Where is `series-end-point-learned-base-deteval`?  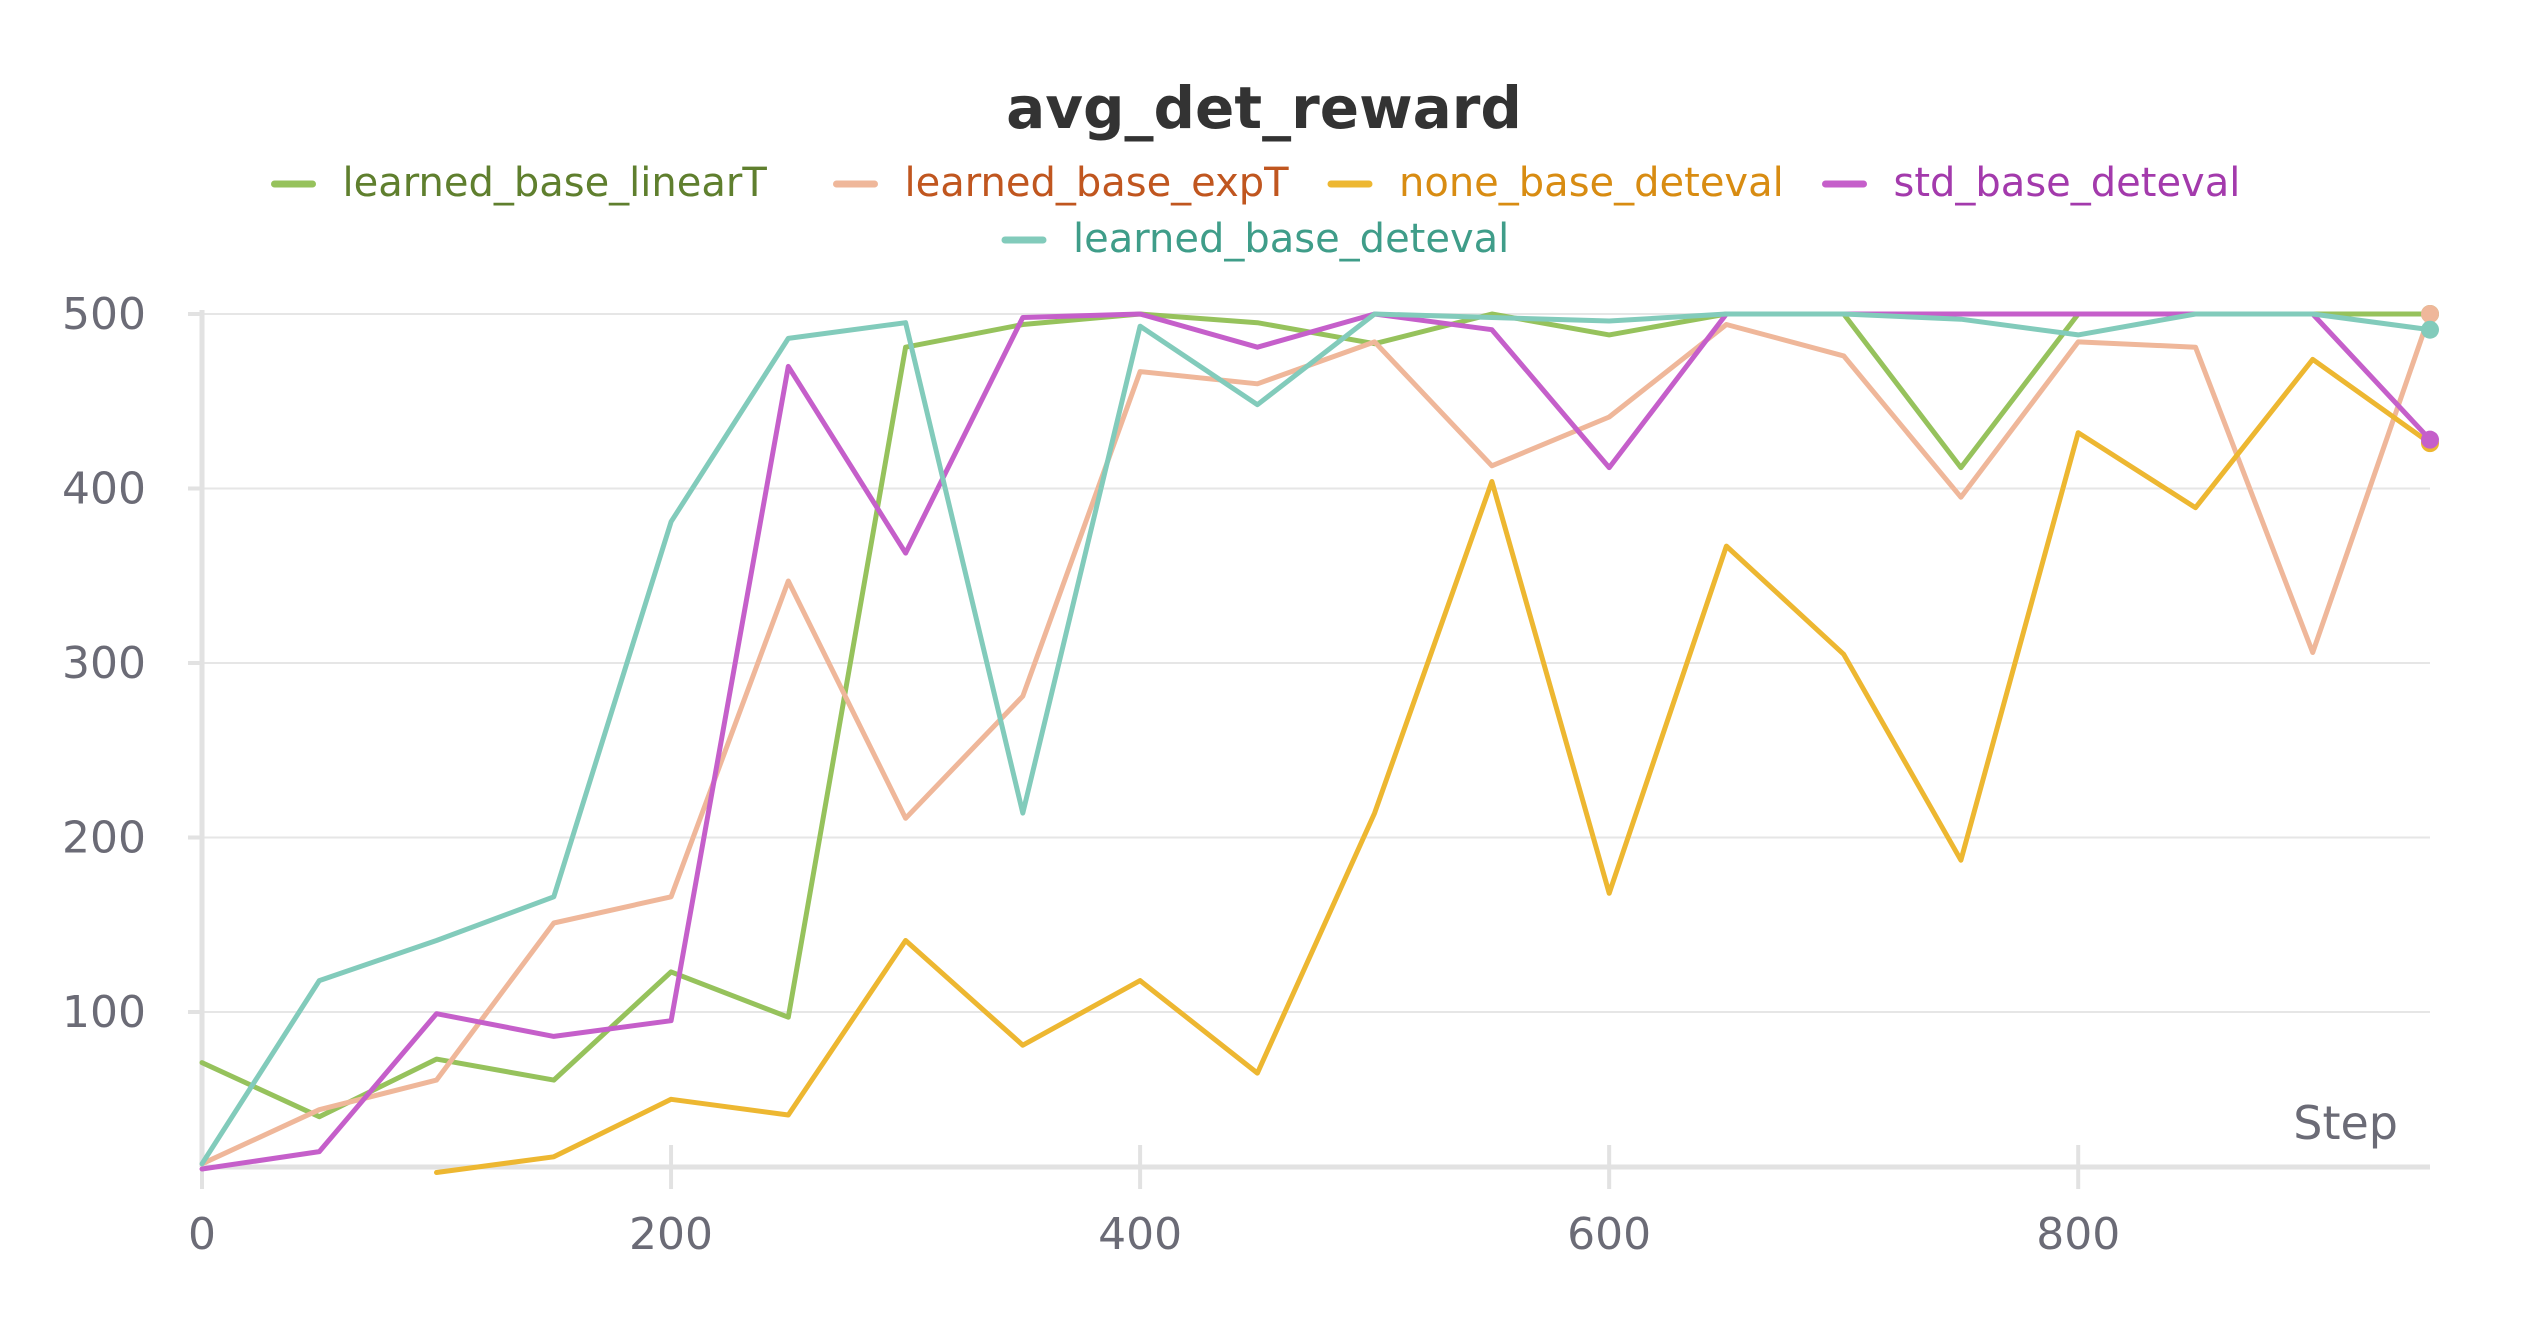 series-end-point-learned-base-deteval is located at coordinates (2430, 329).